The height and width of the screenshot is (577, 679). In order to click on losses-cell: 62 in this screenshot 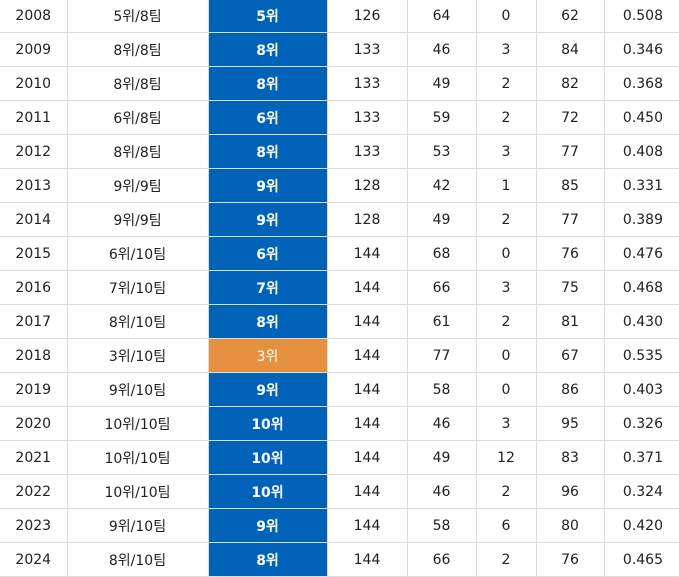, I will do `click(570, 16)`.